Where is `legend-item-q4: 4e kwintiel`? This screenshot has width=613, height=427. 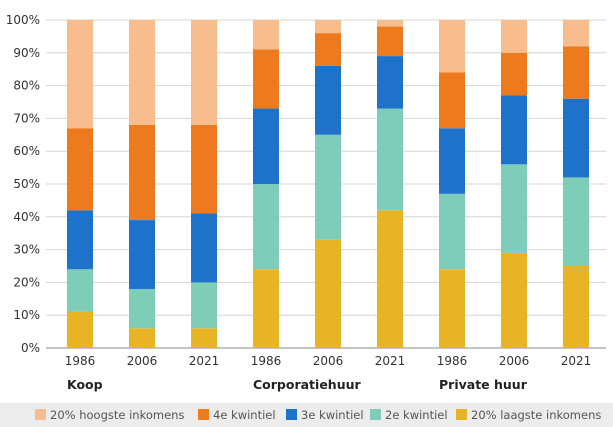 legend-item-q4: 4e kwintiel is located at coordinates (237, 415).